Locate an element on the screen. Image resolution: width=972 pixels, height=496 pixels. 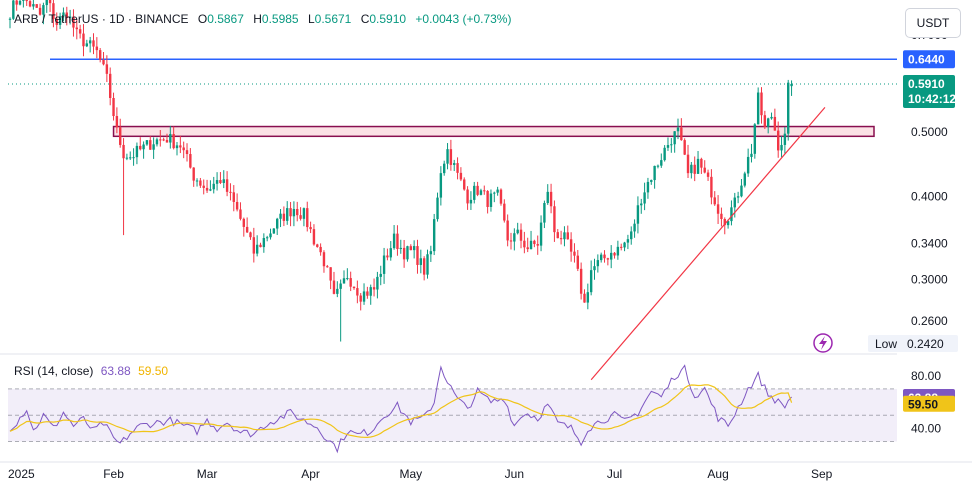
time-axis: 2025 Feb Mar Apr May Jun Jul Aug Sep is located at coordinates (420, 474).